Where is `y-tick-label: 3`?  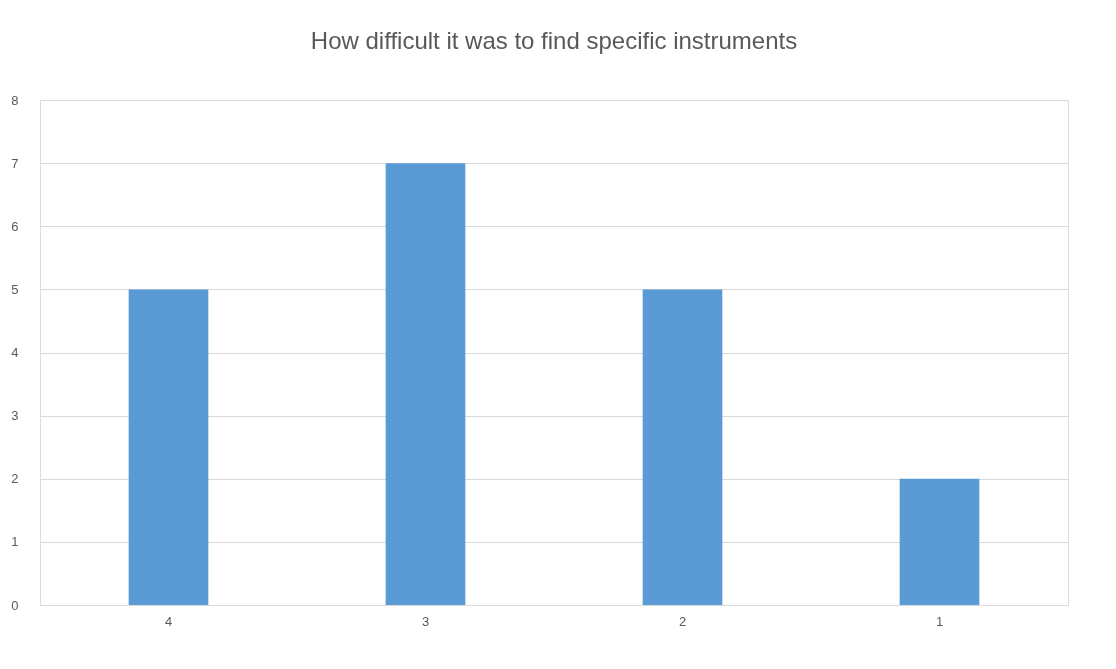 y-tick-label: 3 is located at coordinates (15, 416).